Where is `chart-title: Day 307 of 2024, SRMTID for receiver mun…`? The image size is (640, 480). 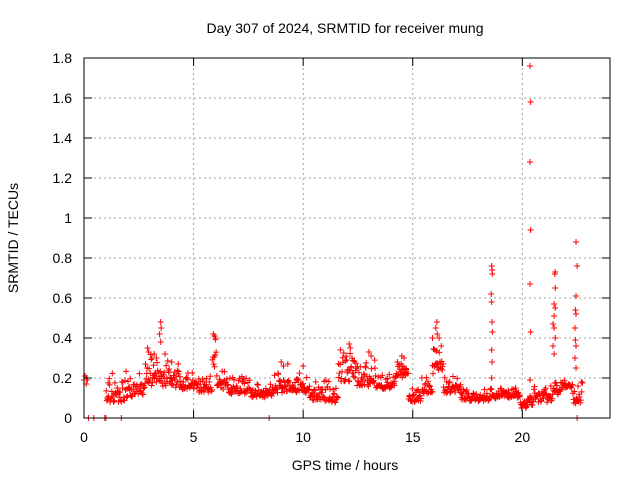 chart-title: Day 307 of 2024, SRMTID for receiver mun… is located at coordinates (344, 28).